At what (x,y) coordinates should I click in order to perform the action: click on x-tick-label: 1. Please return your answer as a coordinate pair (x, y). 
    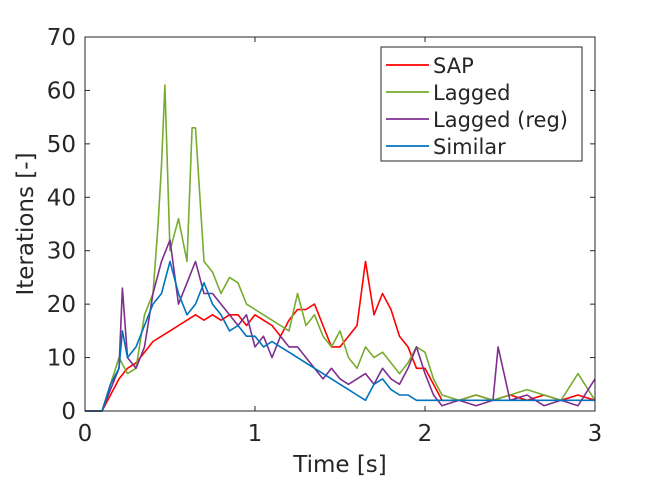
    Looking at the image, I should click on (255, 434).